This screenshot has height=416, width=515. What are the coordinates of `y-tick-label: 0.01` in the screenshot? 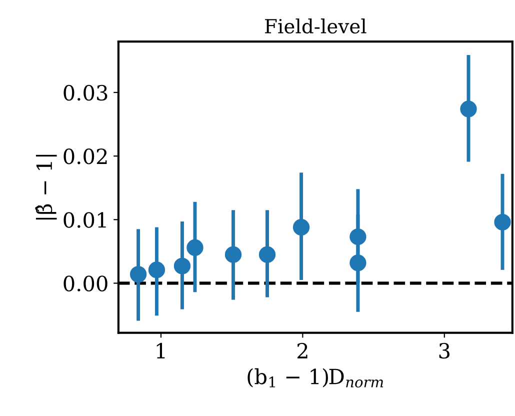 It's located at (85, 220).